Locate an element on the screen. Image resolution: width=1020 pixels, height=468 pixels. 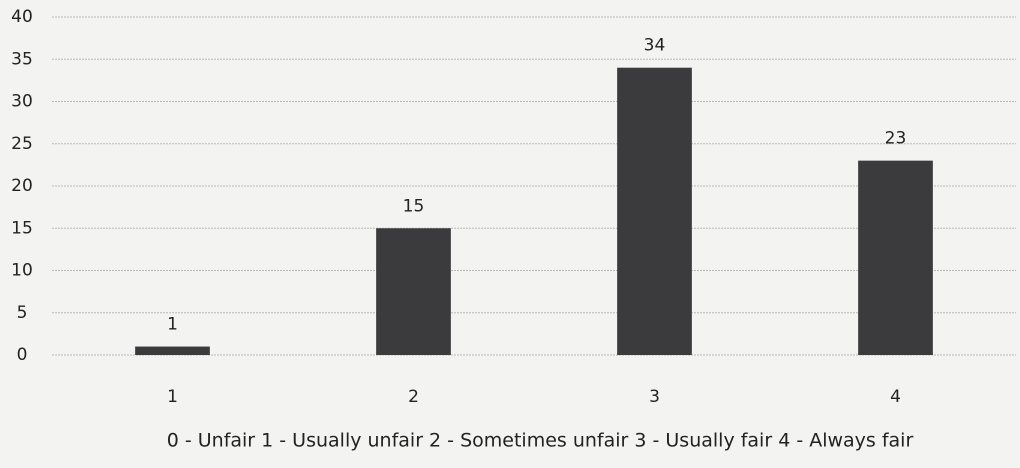
y-tick-label: 0 is located at coordinates (22, 355).